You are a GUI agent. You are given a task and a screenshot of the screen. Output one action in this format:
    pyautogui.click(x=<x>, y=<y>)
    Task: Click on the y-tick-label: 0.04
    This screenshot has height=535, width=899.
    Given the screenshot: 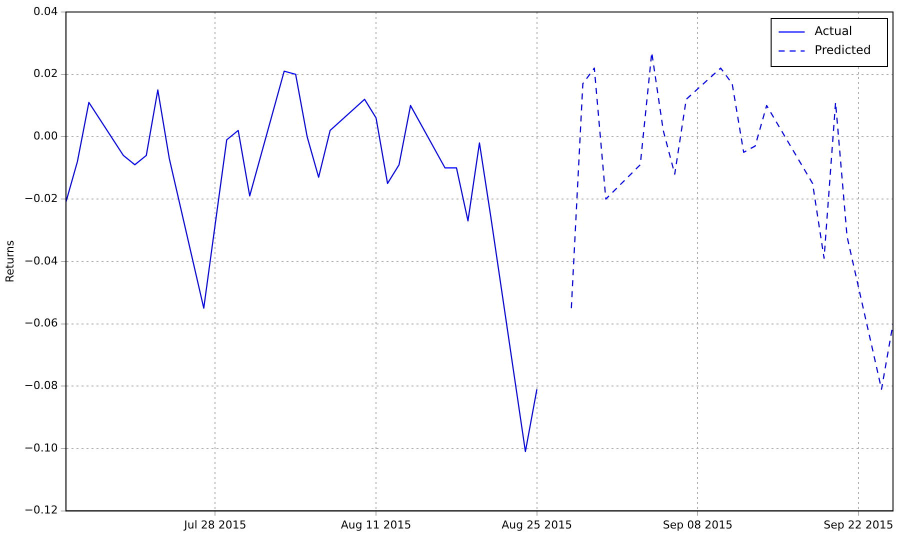 What is the action you would take?
    pyautogui.click(x=45, y=11)
    